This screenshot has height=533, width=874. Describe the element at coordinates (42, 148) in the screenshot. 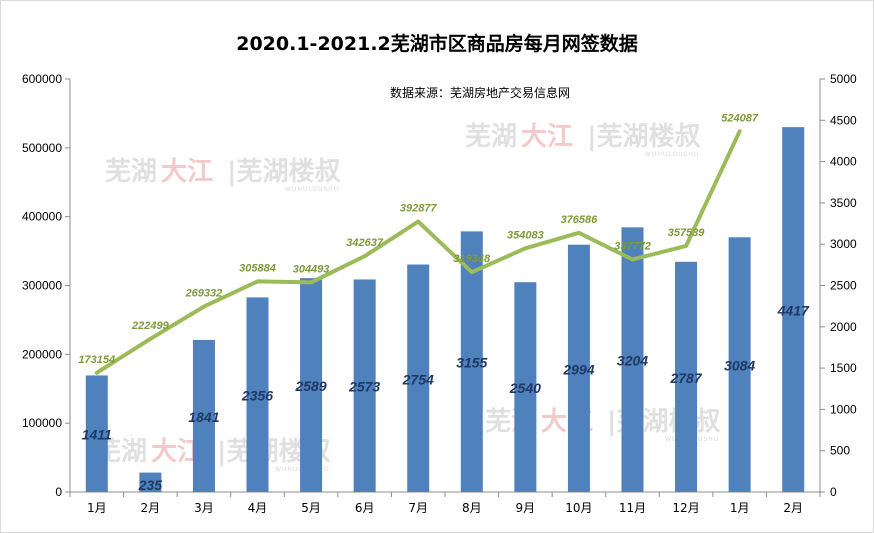

I see `left-tick-label: 500000` at that location.